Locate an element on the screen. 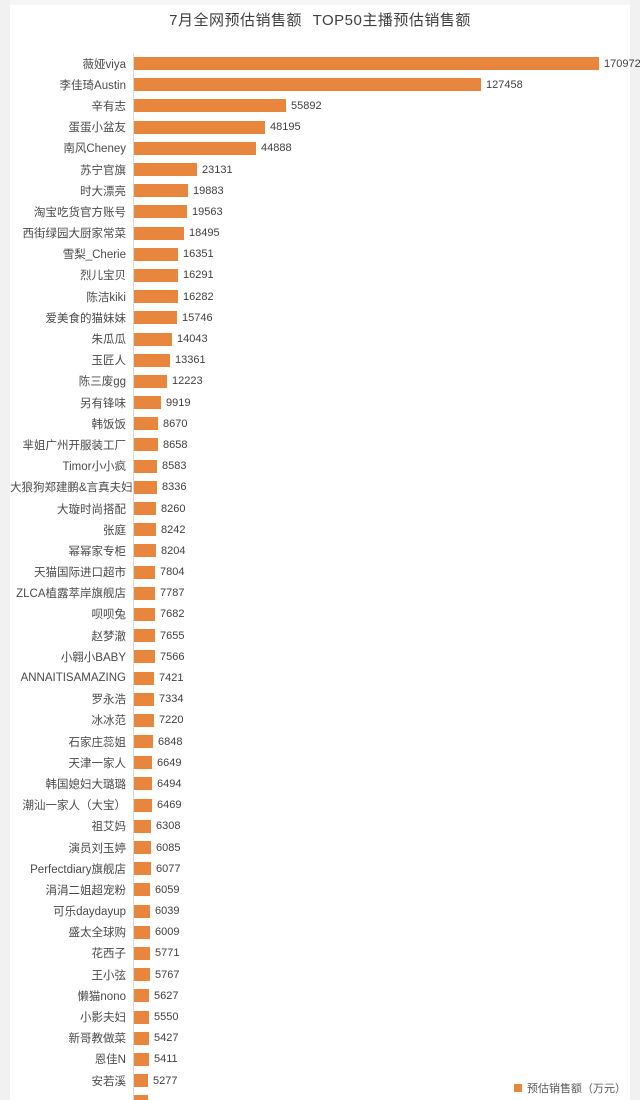 Image resolution: width=640 pixels, height=1100 pixels. bar-row: ANNAITISAMAZING 7421 is located at coordinates (325, 678).